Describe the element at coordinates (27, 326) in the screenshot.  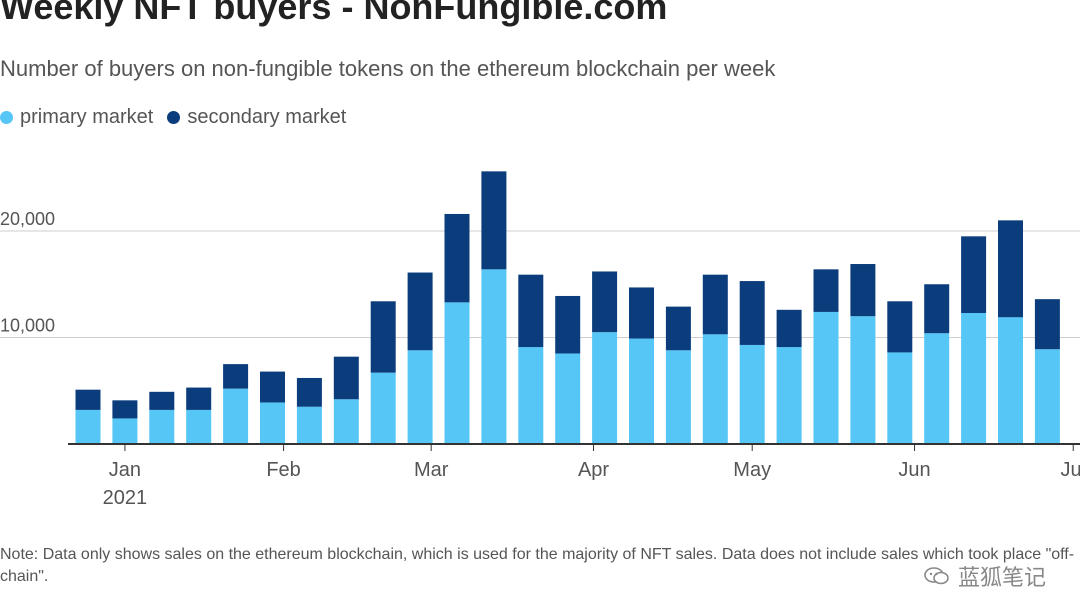
I see `y-tick-label: 10,000` at that location.